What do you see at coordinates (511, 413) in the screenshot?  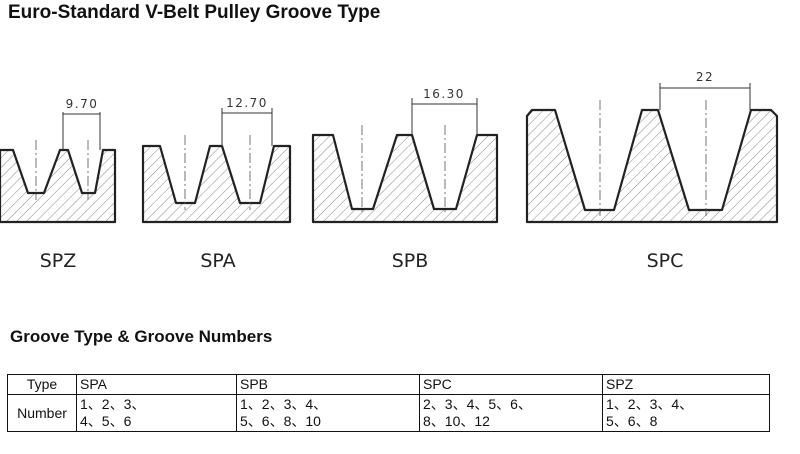 I see `table-cell: 2、3、4、5、6、 8、10、12` at bounding box center [511, 413].